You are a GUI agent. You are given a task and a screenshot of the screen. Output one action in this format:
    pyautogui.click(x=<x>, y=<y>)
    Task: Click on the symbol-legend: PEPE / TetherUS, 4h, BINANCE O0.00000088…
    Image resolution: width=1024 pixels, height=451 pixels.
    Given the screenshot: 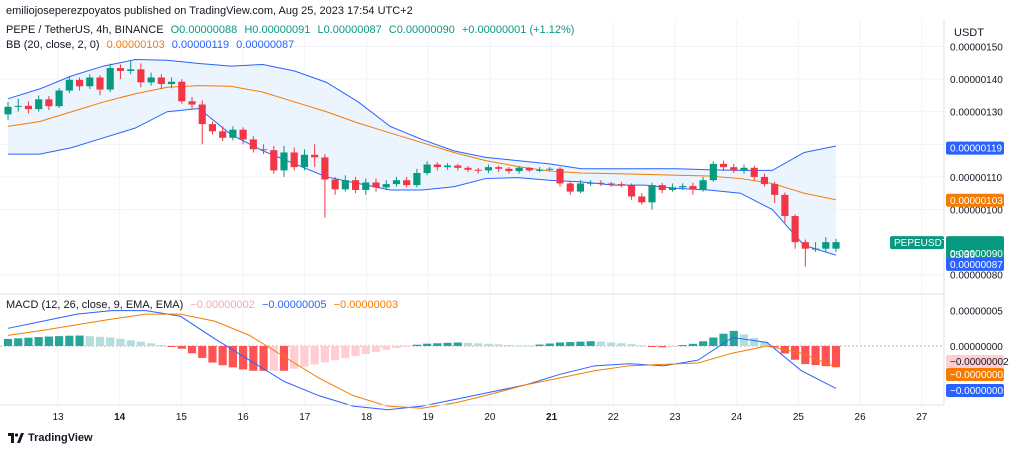 What is the action you would take?
    pyautogui.click(x=292, y=30)
    